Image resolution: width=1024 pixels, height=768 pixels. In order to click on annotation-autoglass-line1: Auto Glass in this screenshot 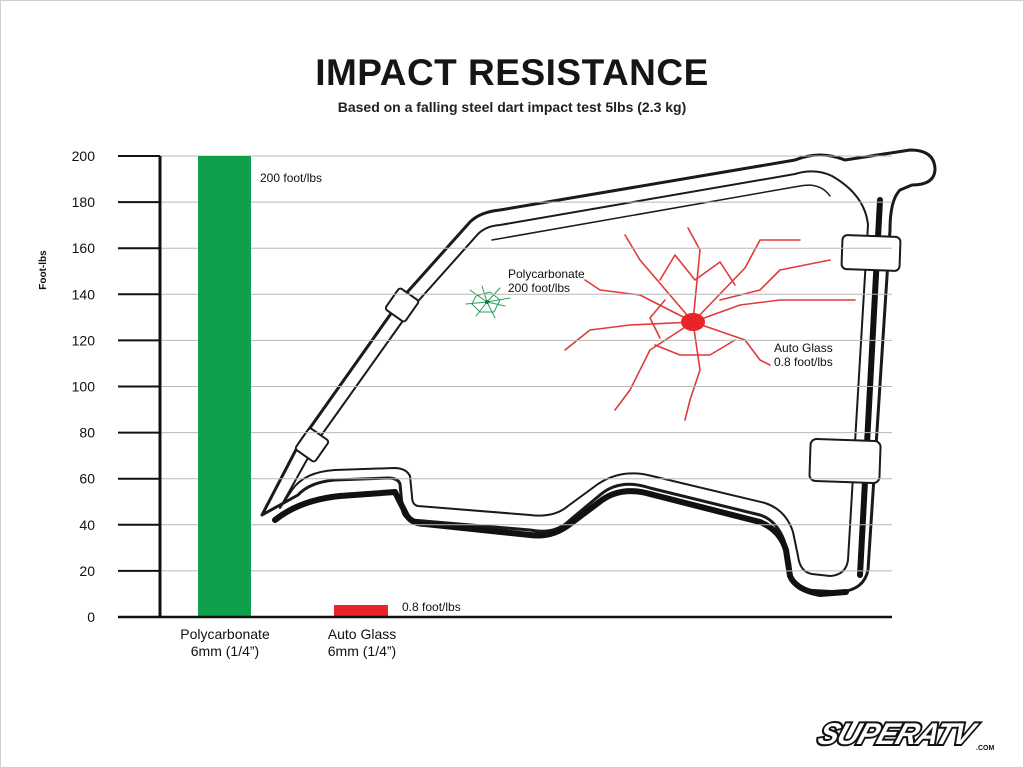, I will do `click(803, 348)`.